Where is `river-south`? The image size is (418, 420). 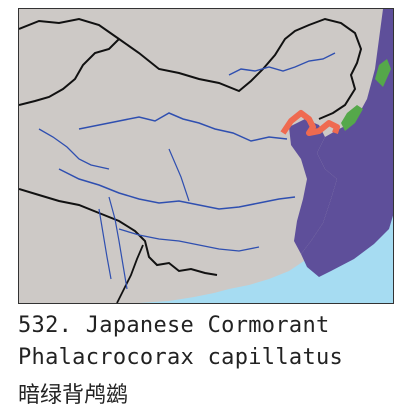 river-south is located at coordinates (189, 240).